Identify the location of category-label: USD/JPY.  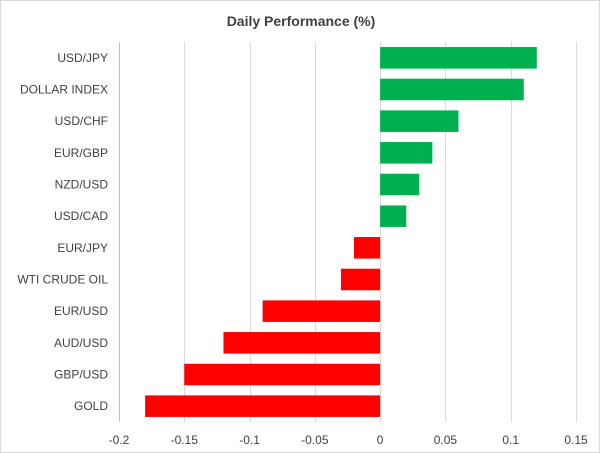
(82, 58).